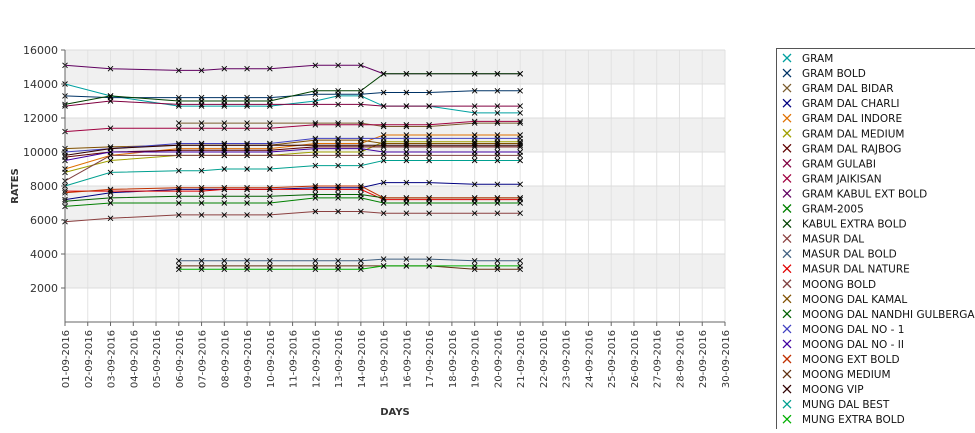 The width and height of the screenshot is (975, 433). What do you see at coordinates (846, 375) in the screenshot?
I see `legend-label: MOONG MEDIUM` at bounding box center [846, 375].